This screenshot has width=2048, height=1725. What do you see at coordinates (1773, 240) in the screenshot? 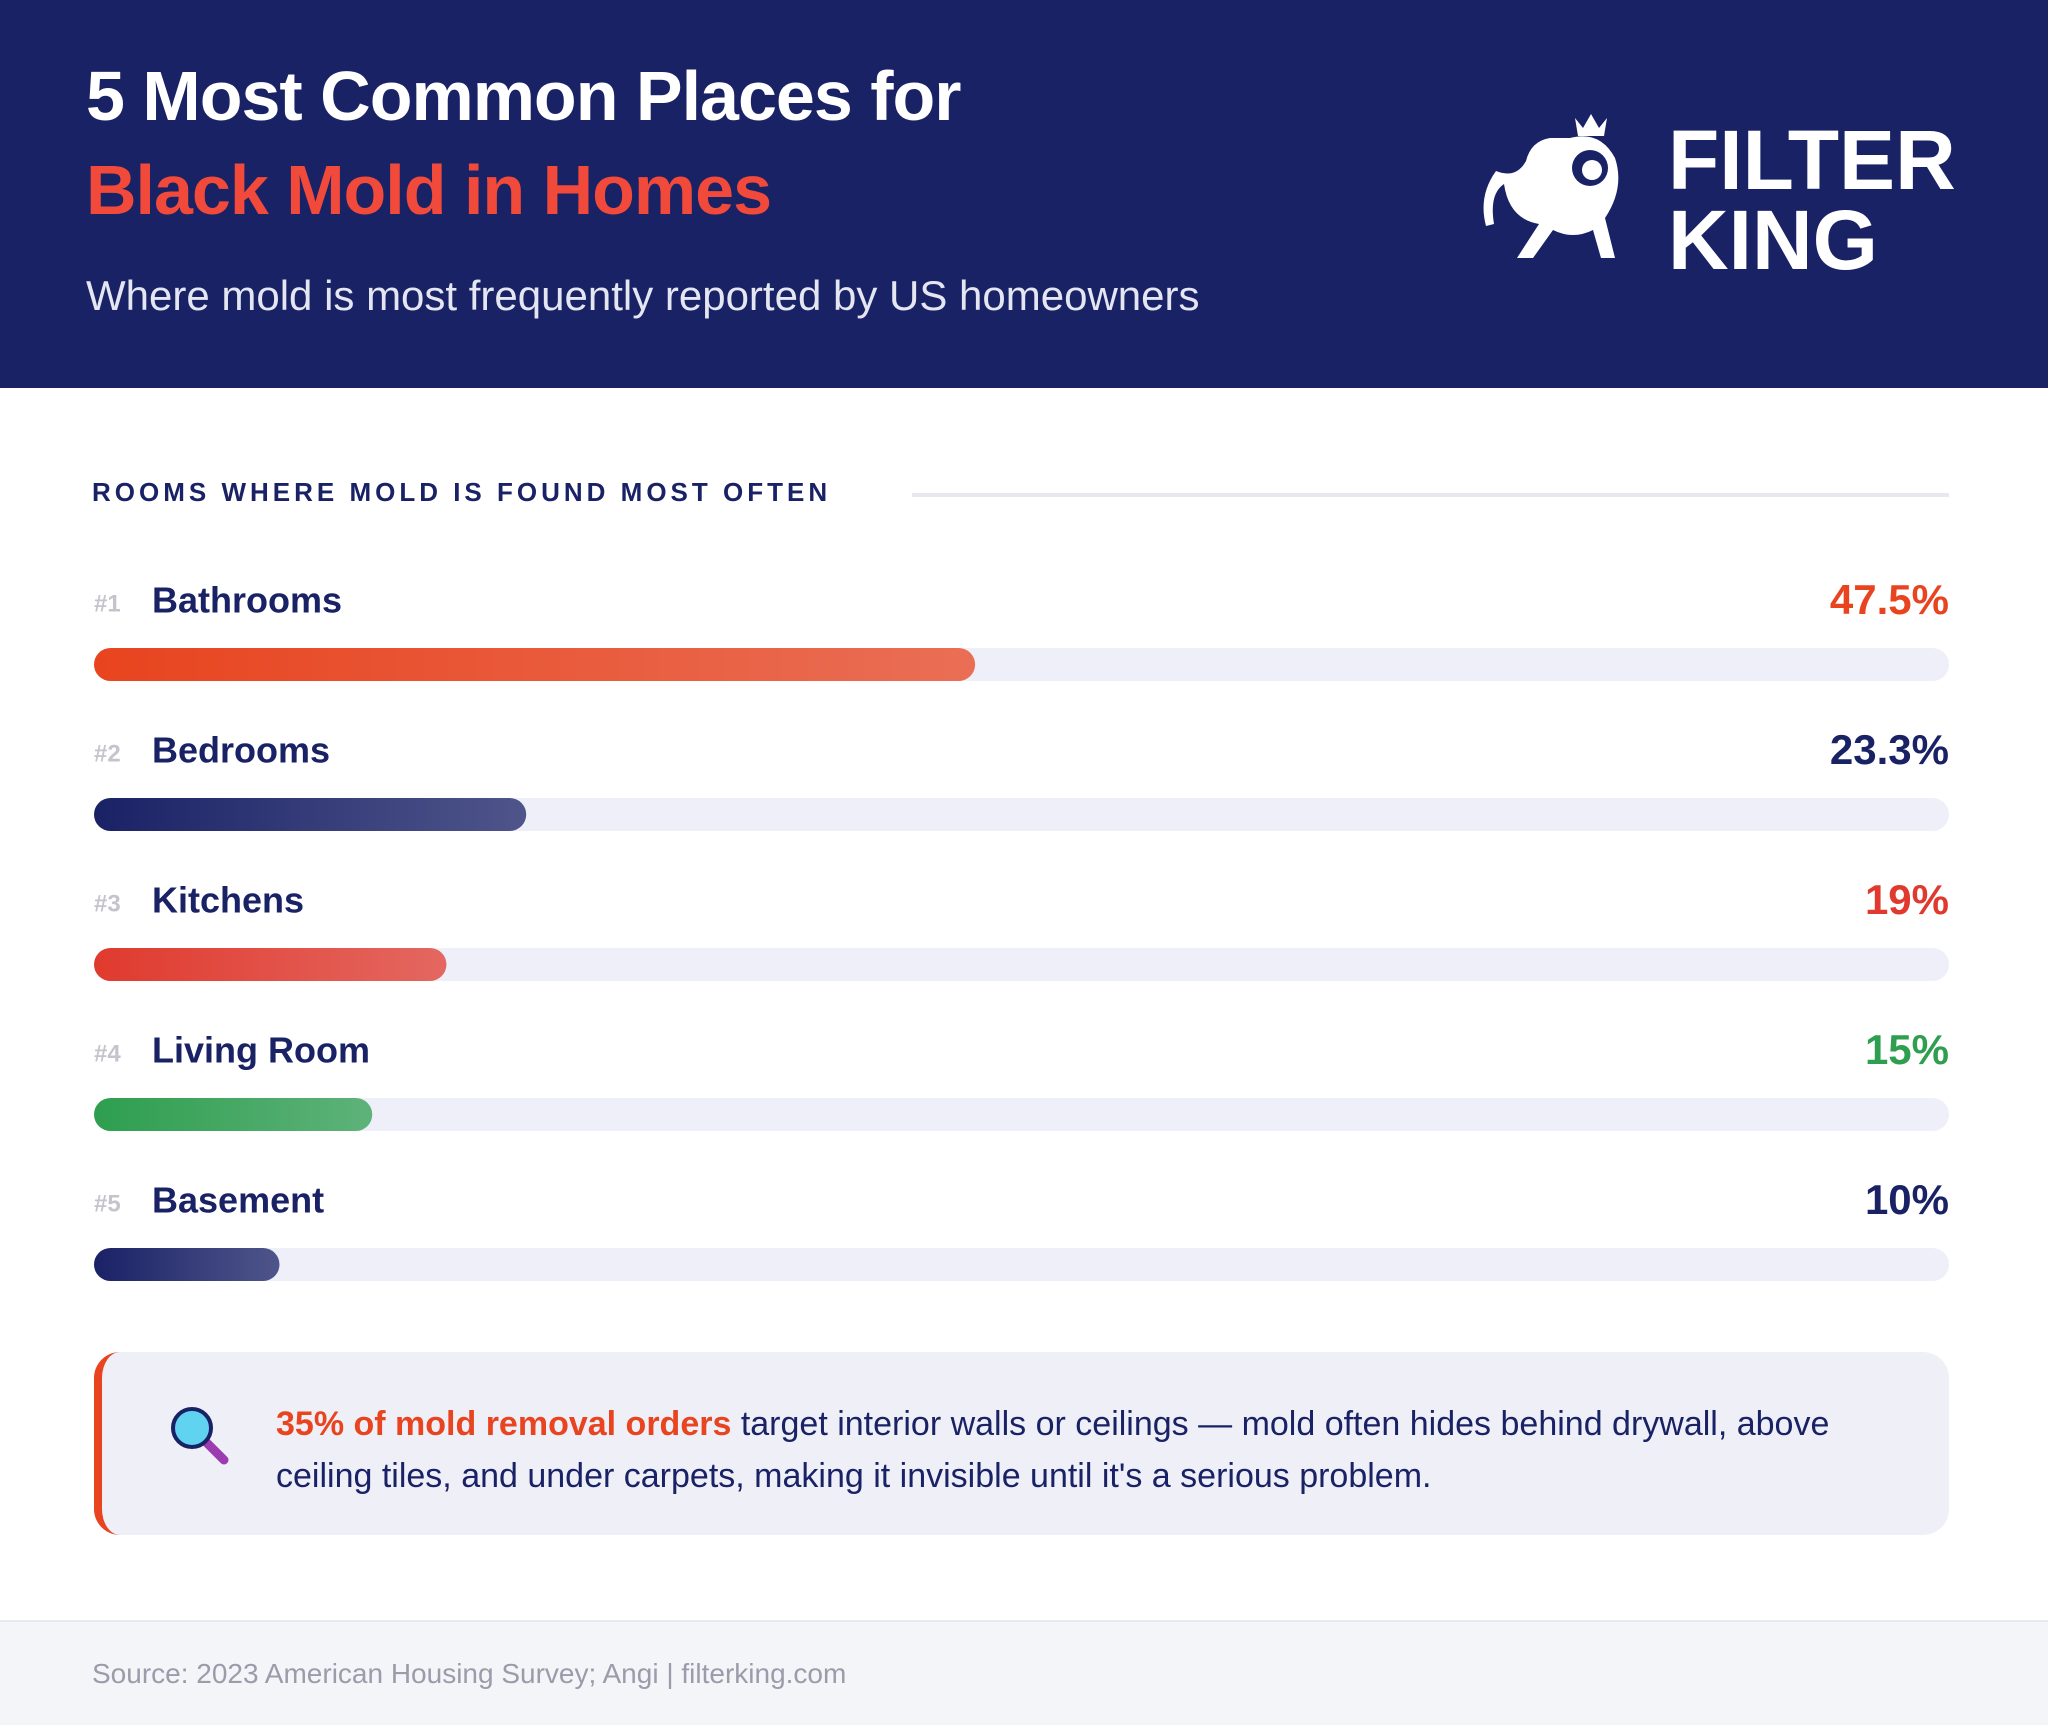
I see `logo-text: KING` at bounding box center [1773, 240].